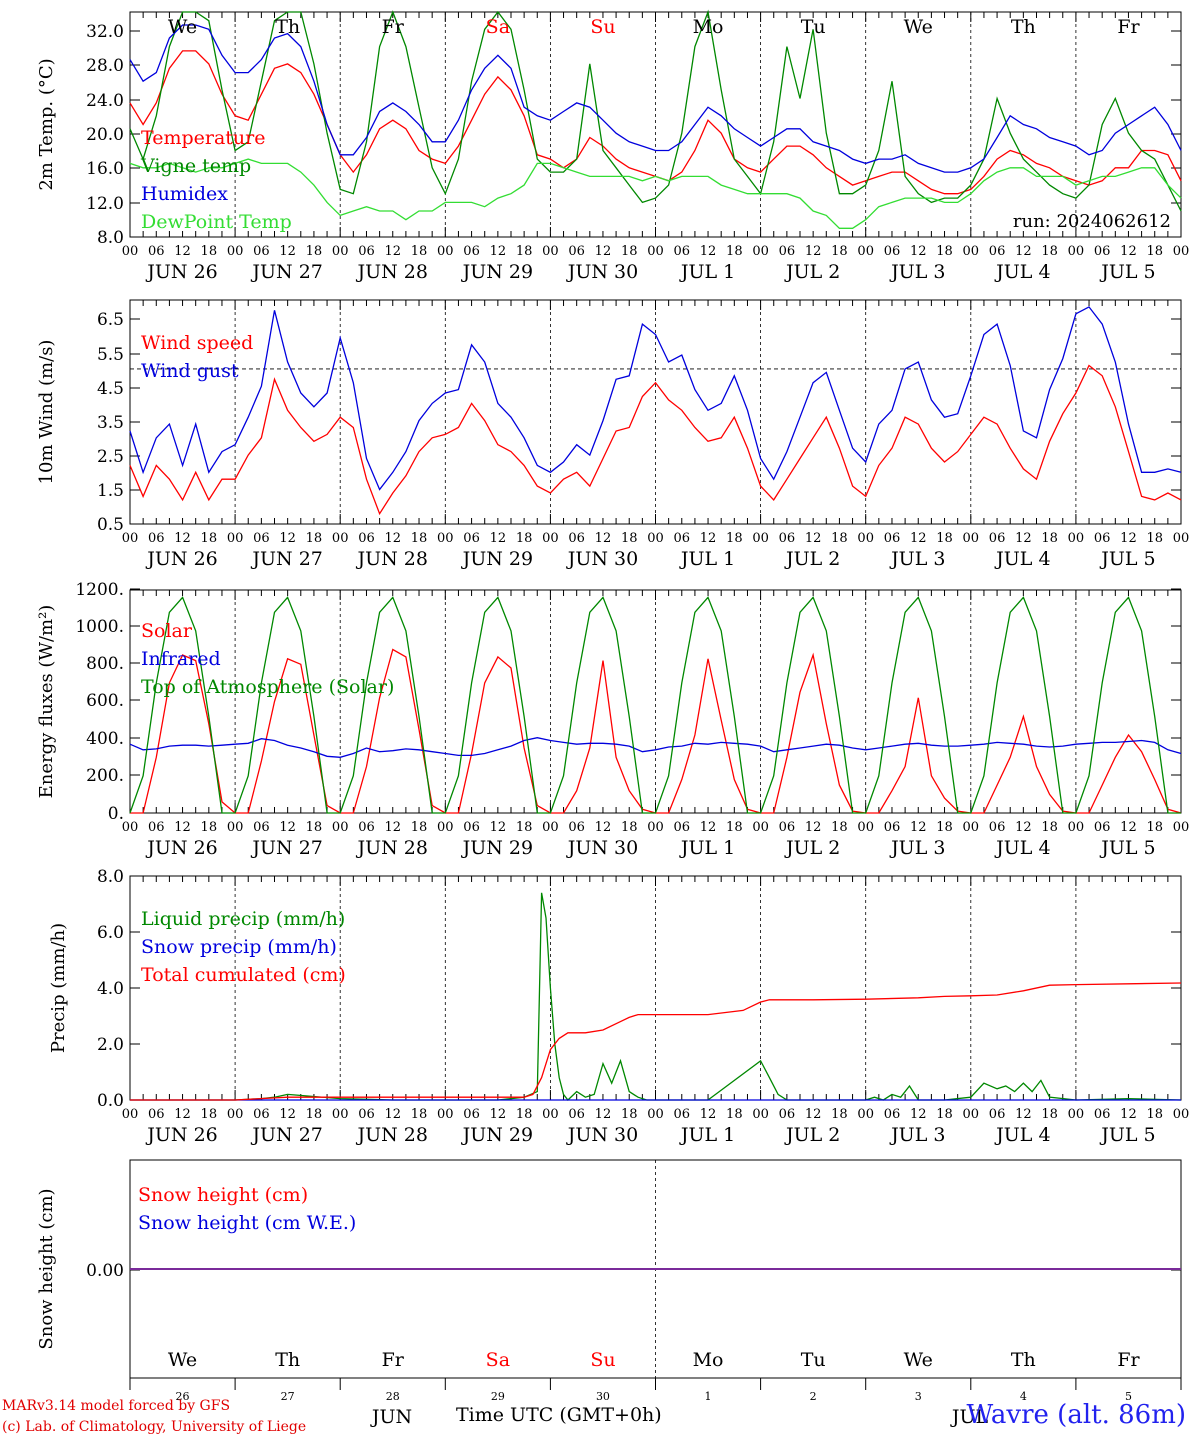  What do you see at coordinates (812, 848) in the screenshot?
I see `date-label: JUL 2` at bounding box center [812, 848].